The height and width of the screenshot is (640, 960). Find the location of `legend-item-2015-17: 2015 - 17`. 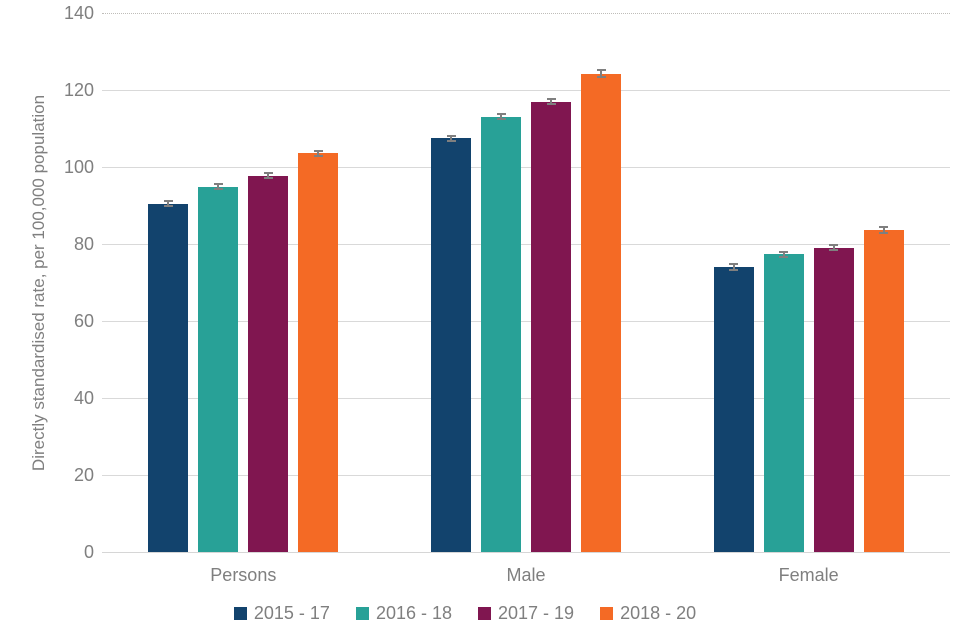

legend-item-2015-17: 2015 - 17 is located at coordinates (281, 613).